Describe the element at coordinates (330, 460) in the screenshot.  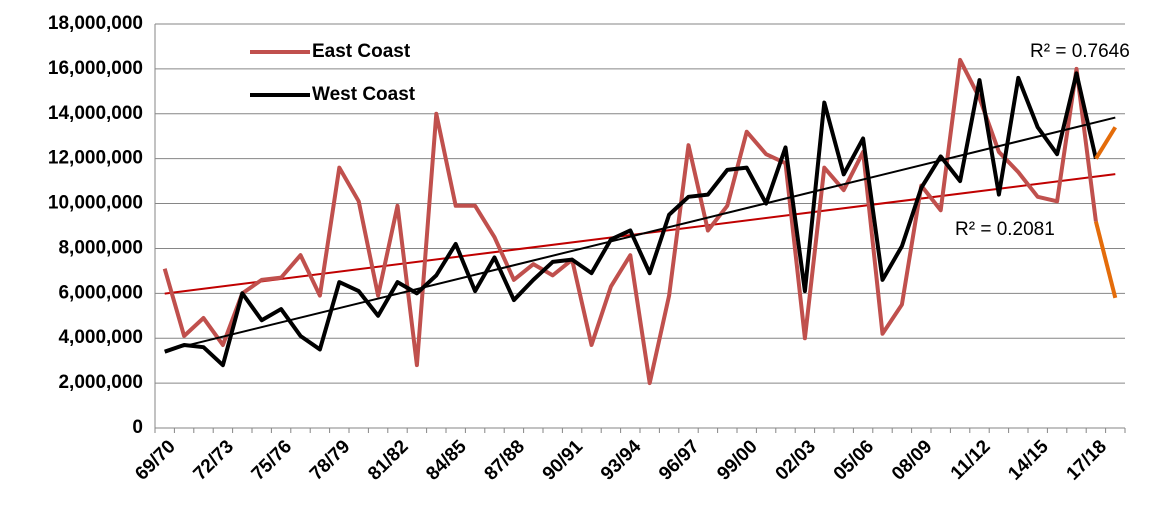
I see `x-tick-label: 78/79` at that location.